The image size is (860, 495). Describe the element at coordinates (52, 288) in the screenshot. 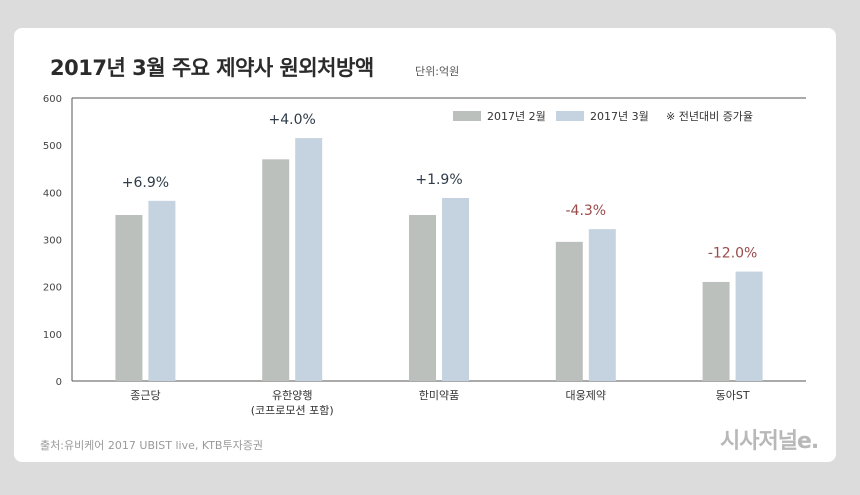

I see `y-tick-label: 200` at that location.